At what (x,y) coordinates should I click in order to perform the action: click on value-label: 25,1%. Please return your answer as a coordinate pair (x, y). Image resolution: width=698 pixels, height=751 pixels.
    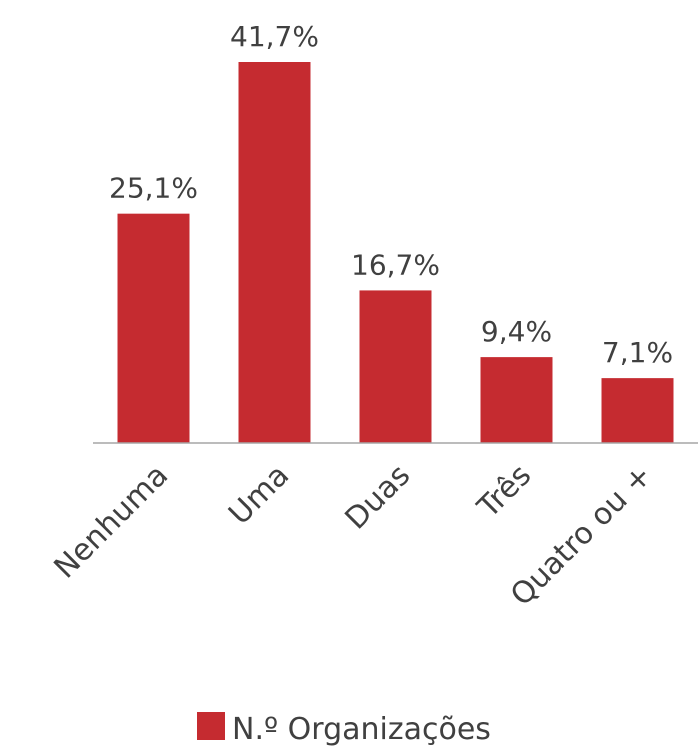
    Looking at the image, I should click on (153, 188).